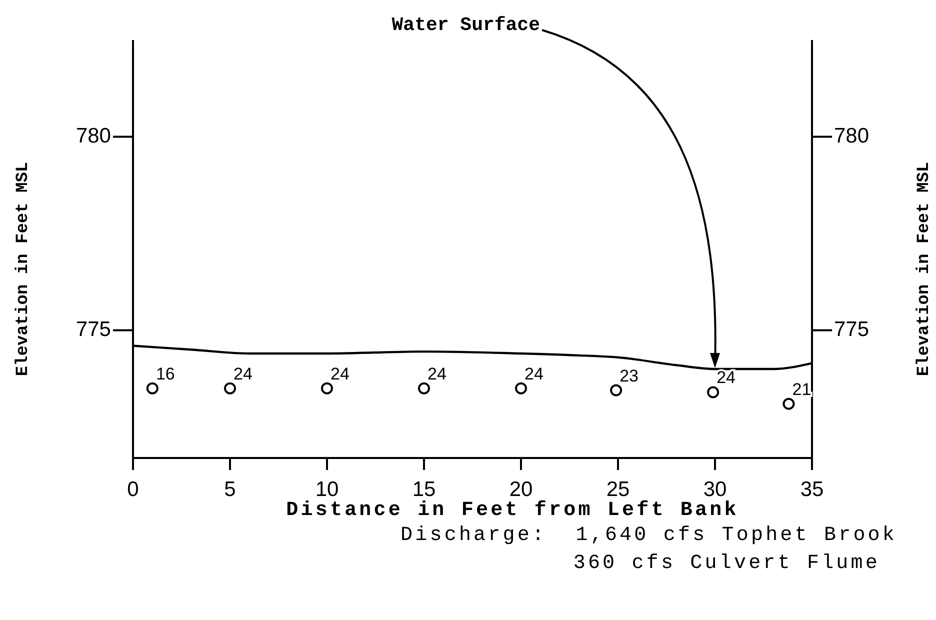 This screenshot has width=936, height=620. Describe the element at coordinates (618, 489) in the screenshot. I see `x-tick-label: 25` at that location.